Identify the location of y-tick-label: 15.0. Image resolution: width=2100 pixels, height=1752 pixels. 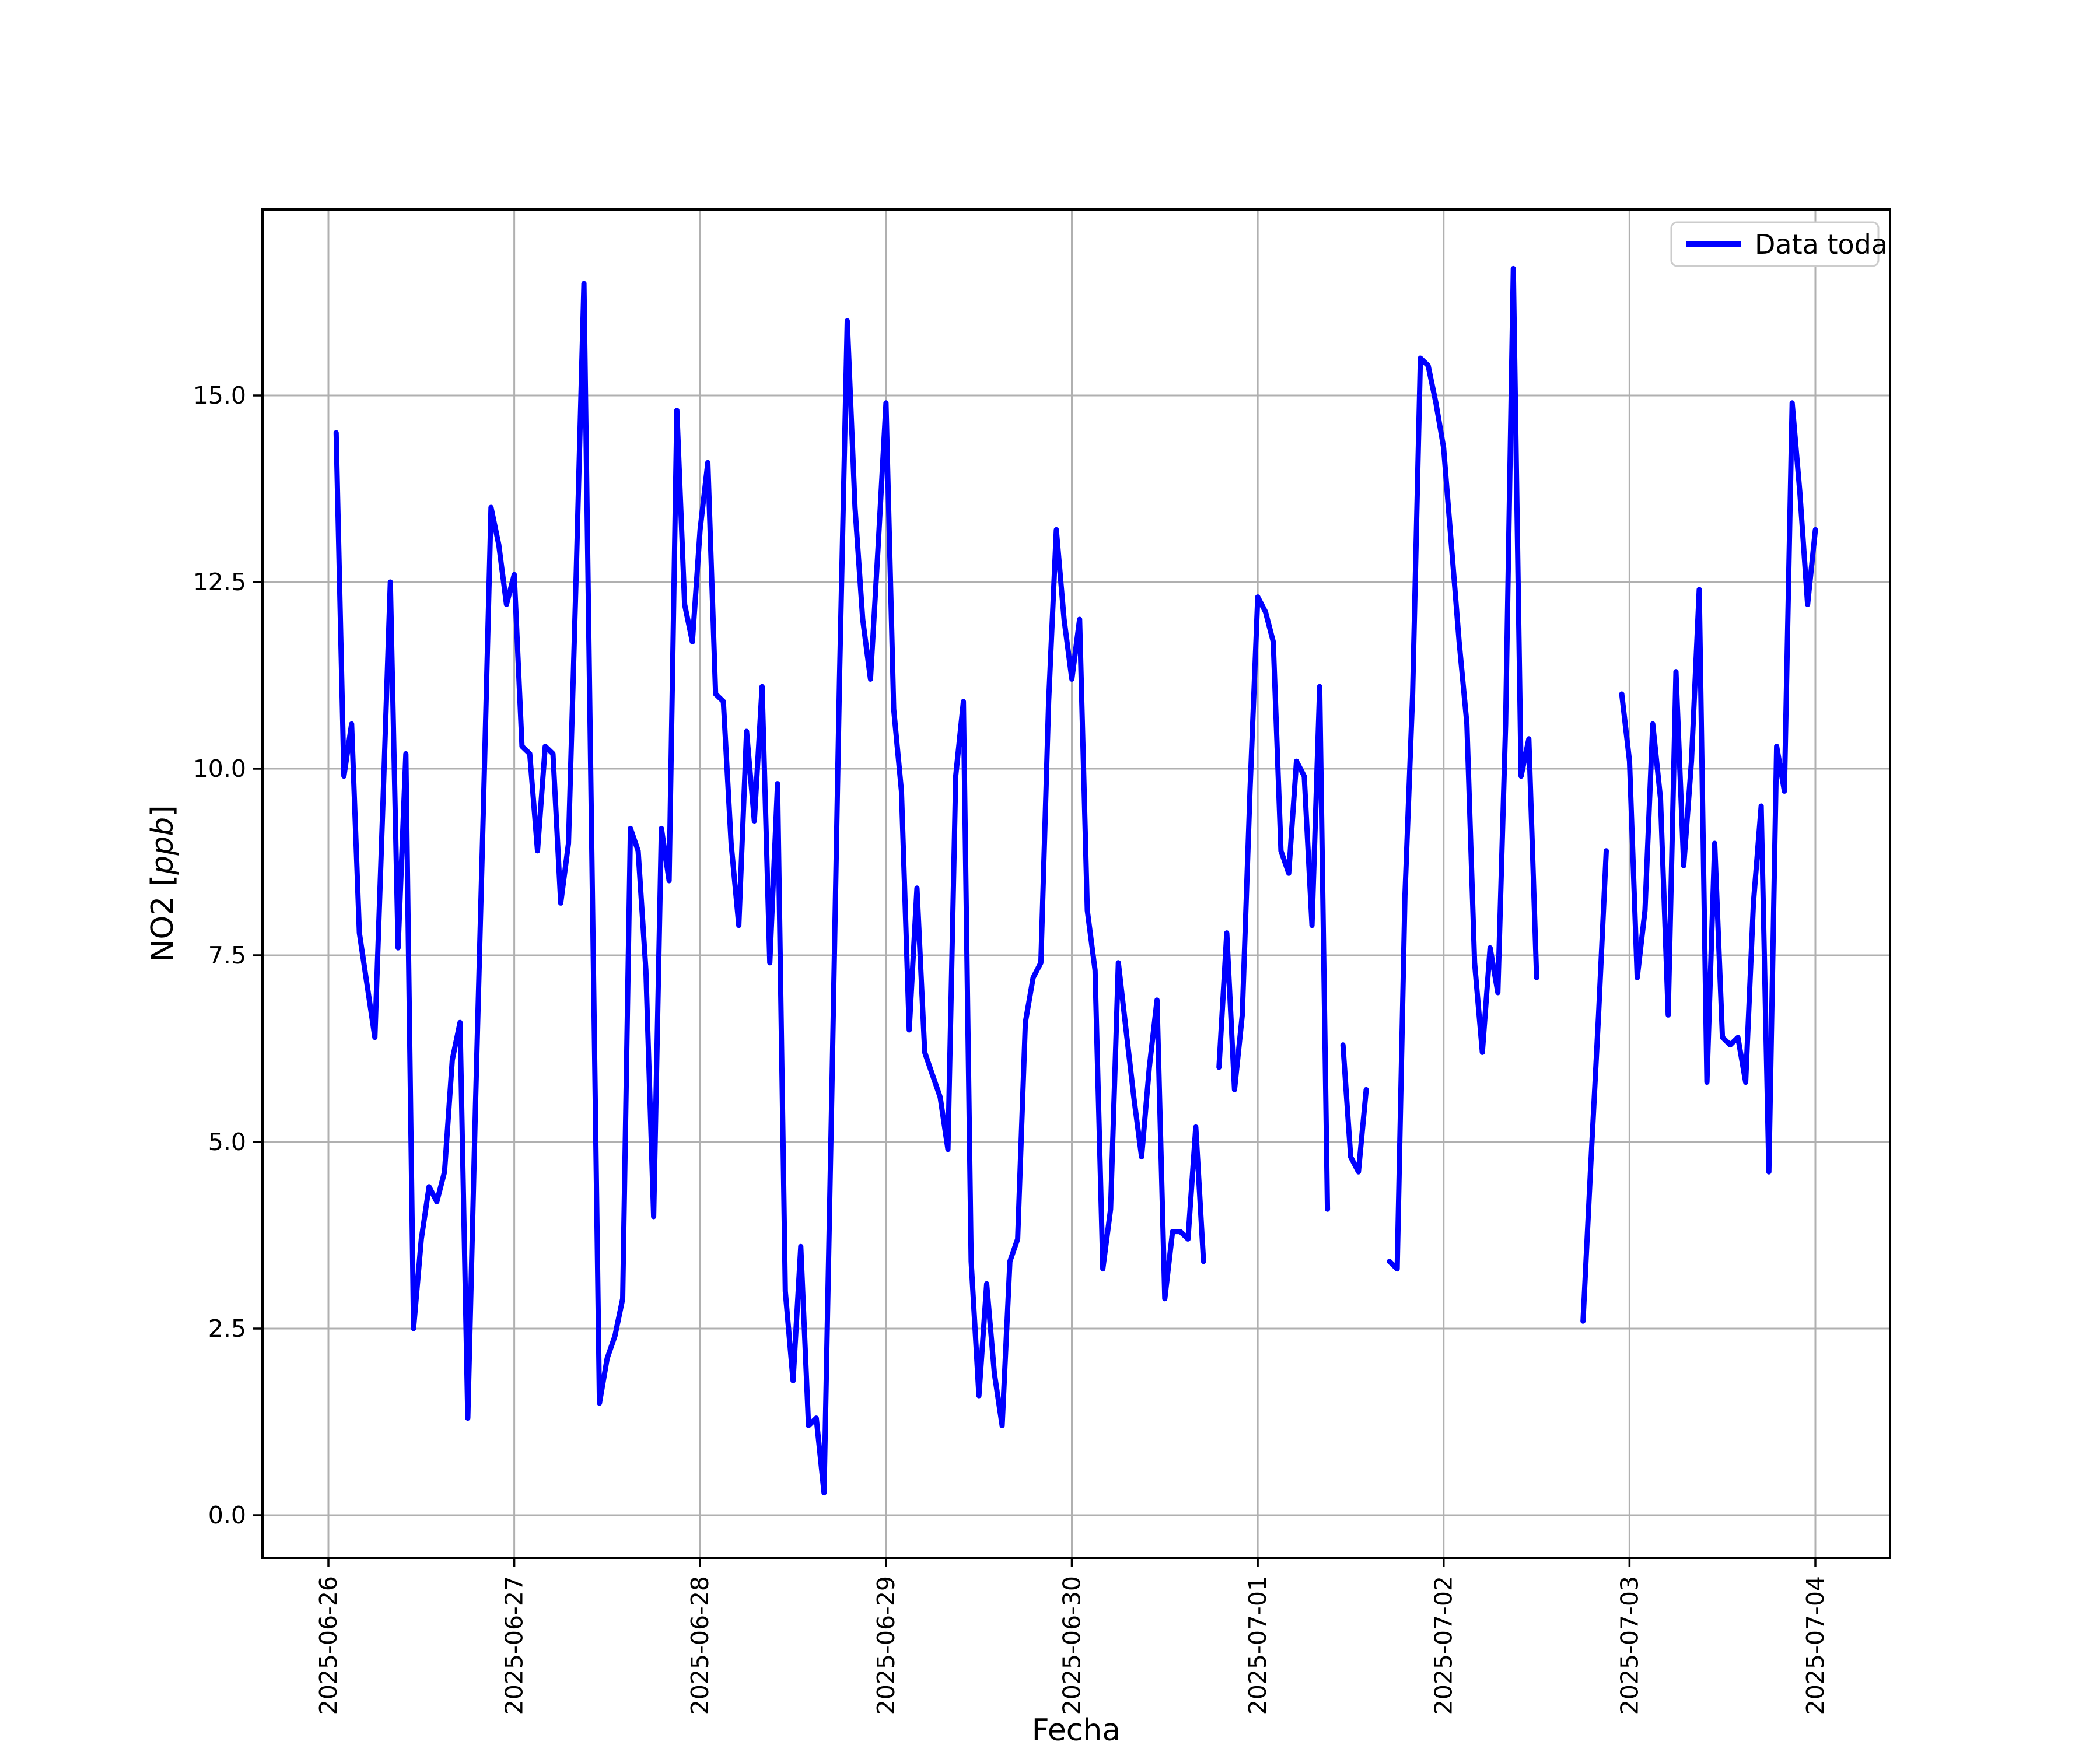
(219, 395).